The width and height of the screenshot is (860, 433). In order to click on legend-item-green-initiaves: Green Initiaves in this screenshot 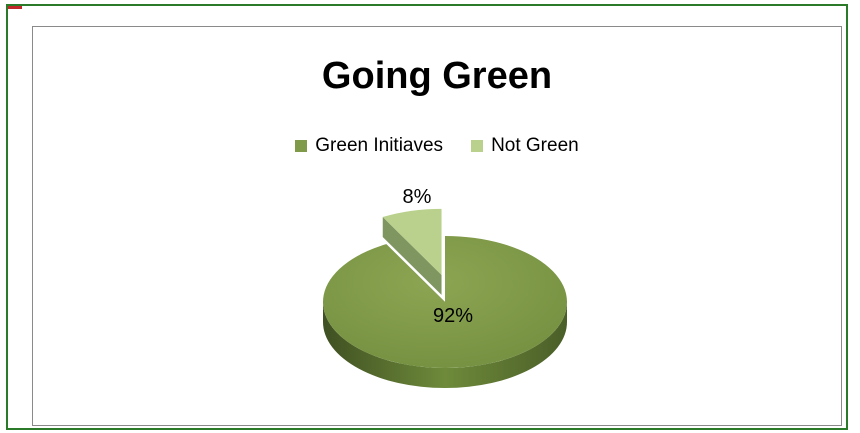, I will do `click(369, 146)`.